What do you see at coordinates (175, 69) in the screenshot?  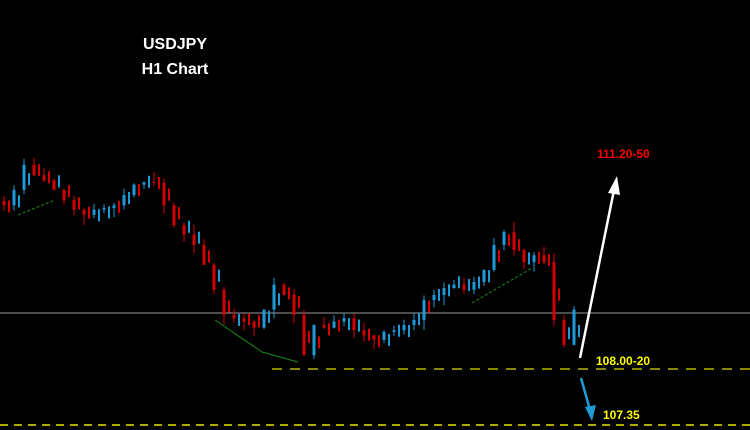 I see `chart-subtitle: H1 Chart` at bounding box center [175, 69].